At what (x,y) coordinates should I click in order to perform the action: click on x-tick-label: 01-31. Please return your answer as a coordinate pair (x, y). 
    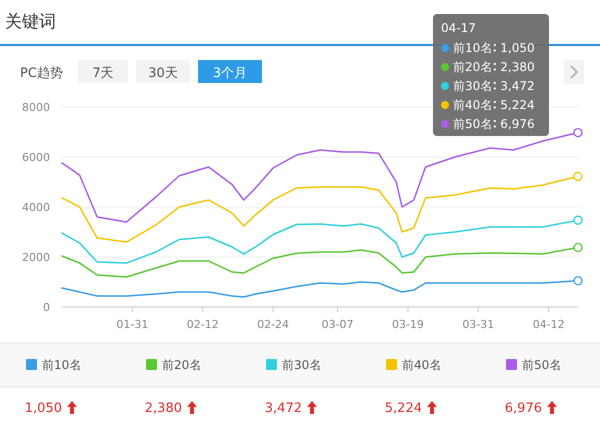
    Looking at the image, I should click on (132, 324).